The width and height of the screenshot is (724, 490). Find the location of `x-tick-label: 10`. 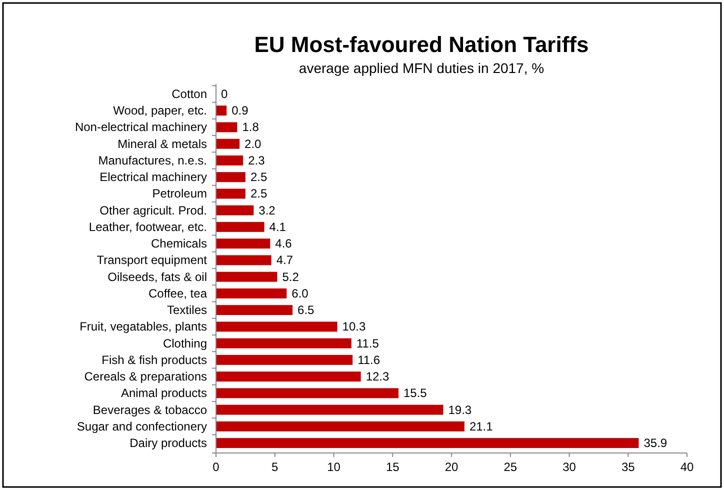

x-tick-label: 10 is located at coordinates (334, 467).